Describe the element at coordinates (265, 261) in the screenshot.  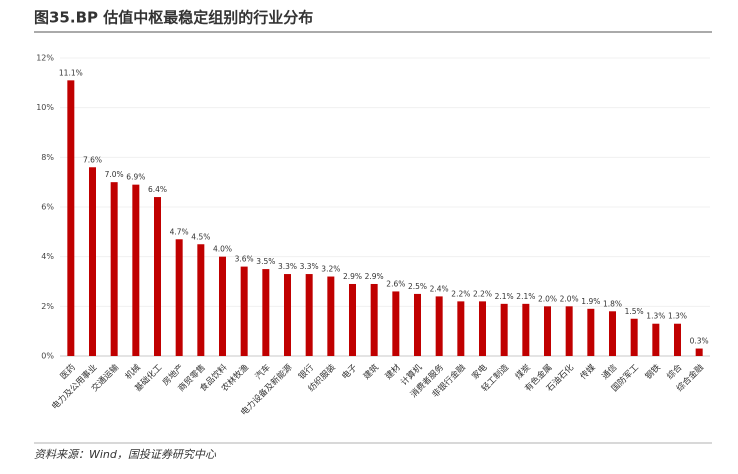
I see `value-label: 3.5%` at that location.